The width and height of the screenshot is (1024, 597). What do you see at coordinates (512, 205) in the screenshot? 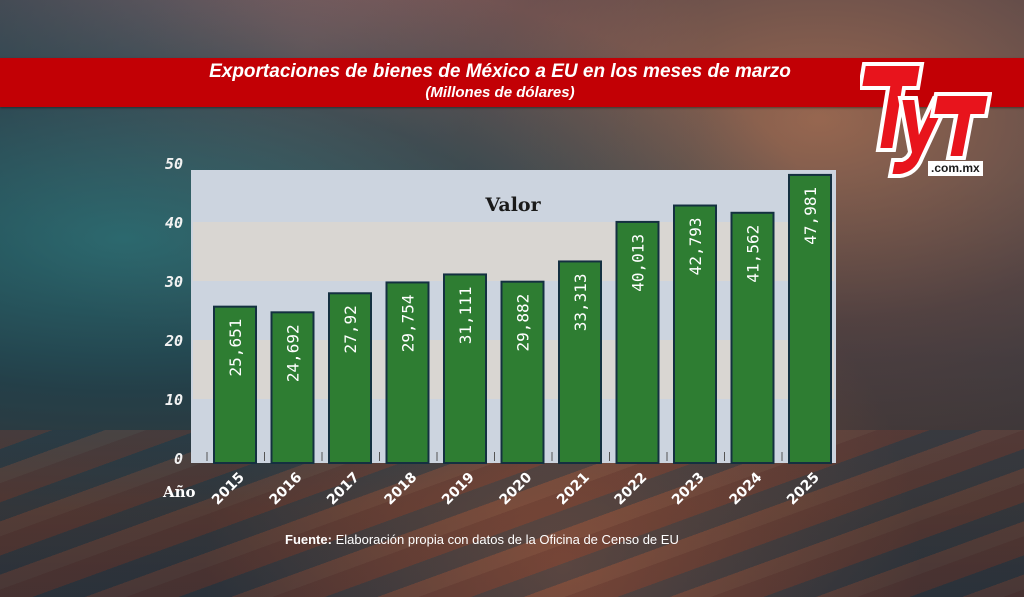
I see `chart-title: Valor` at bounding box center [512, 205].